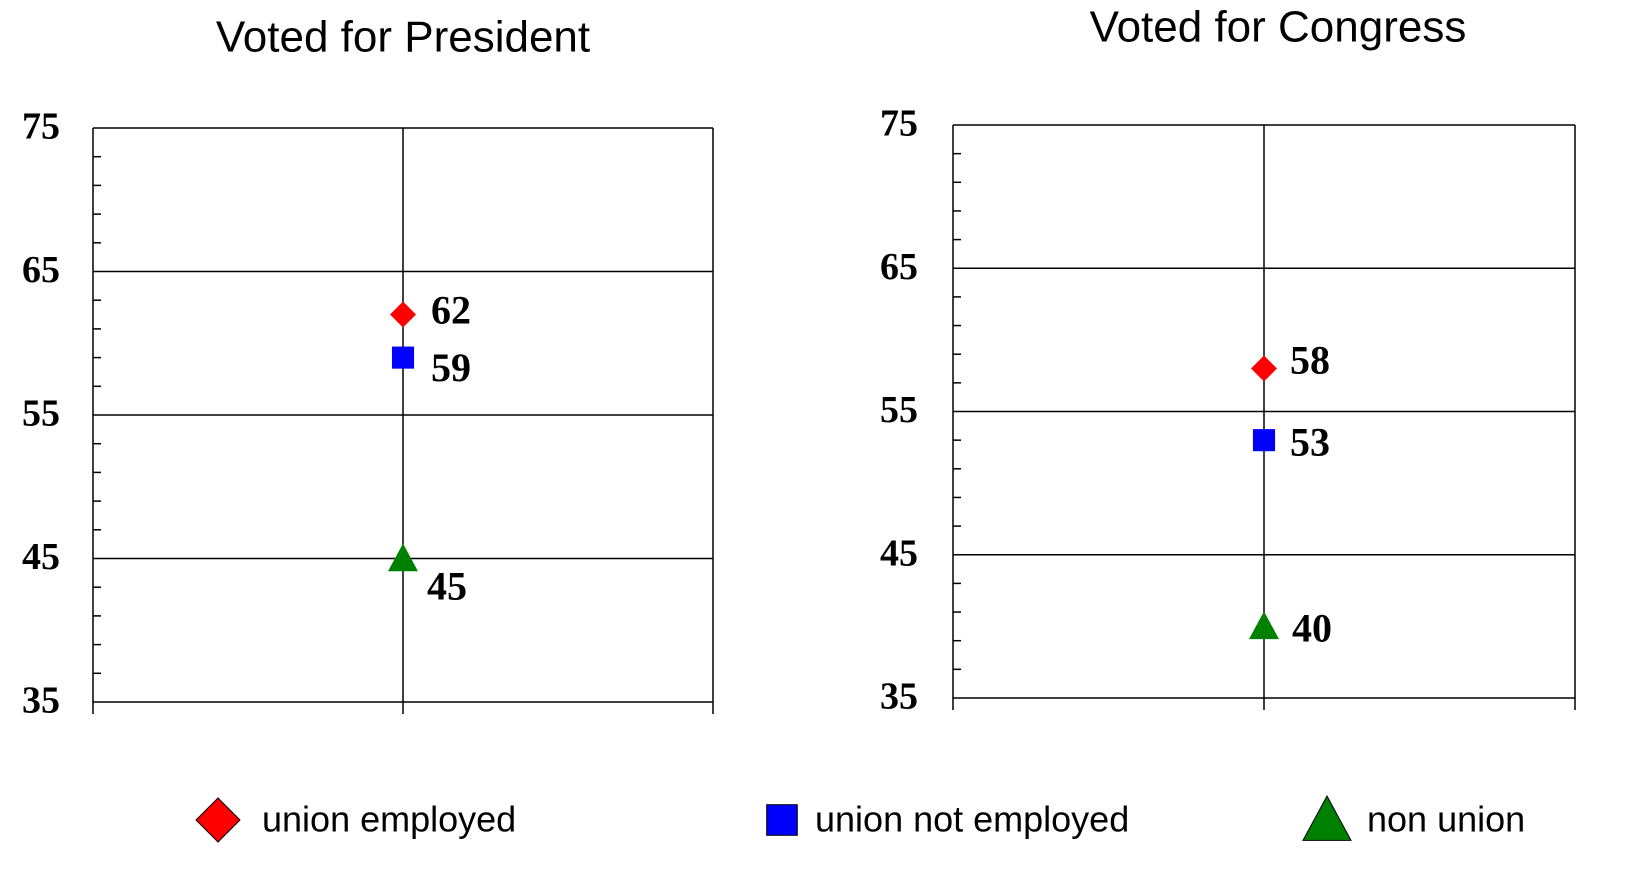 The width and height of the screenshot is (1633, 880). I want to click on value-label: 58, so click(1310, 360).